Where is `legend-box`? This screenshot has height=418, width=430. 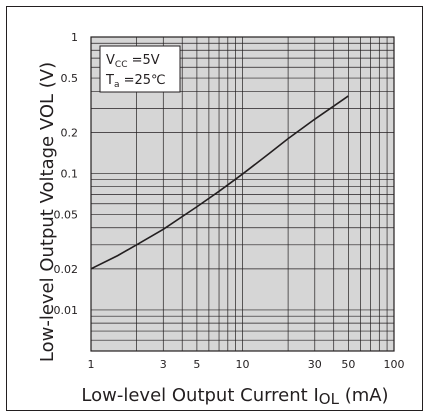
legend-box is located at coordinates (140, 69).